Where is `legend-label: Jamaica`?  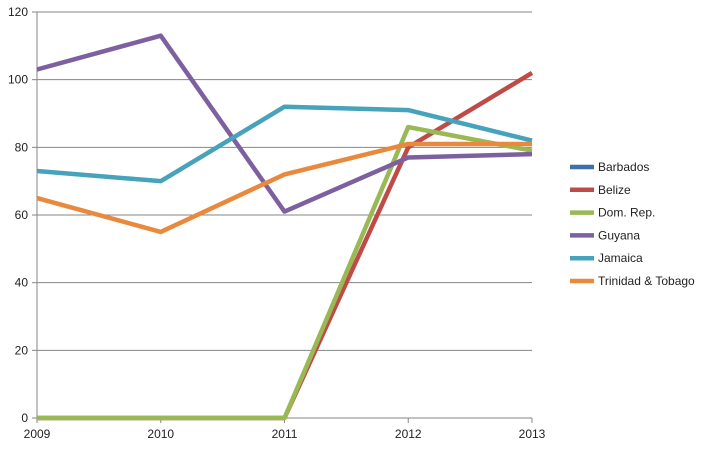 legend-label: Jamaica is located at coordinates (620, 258).